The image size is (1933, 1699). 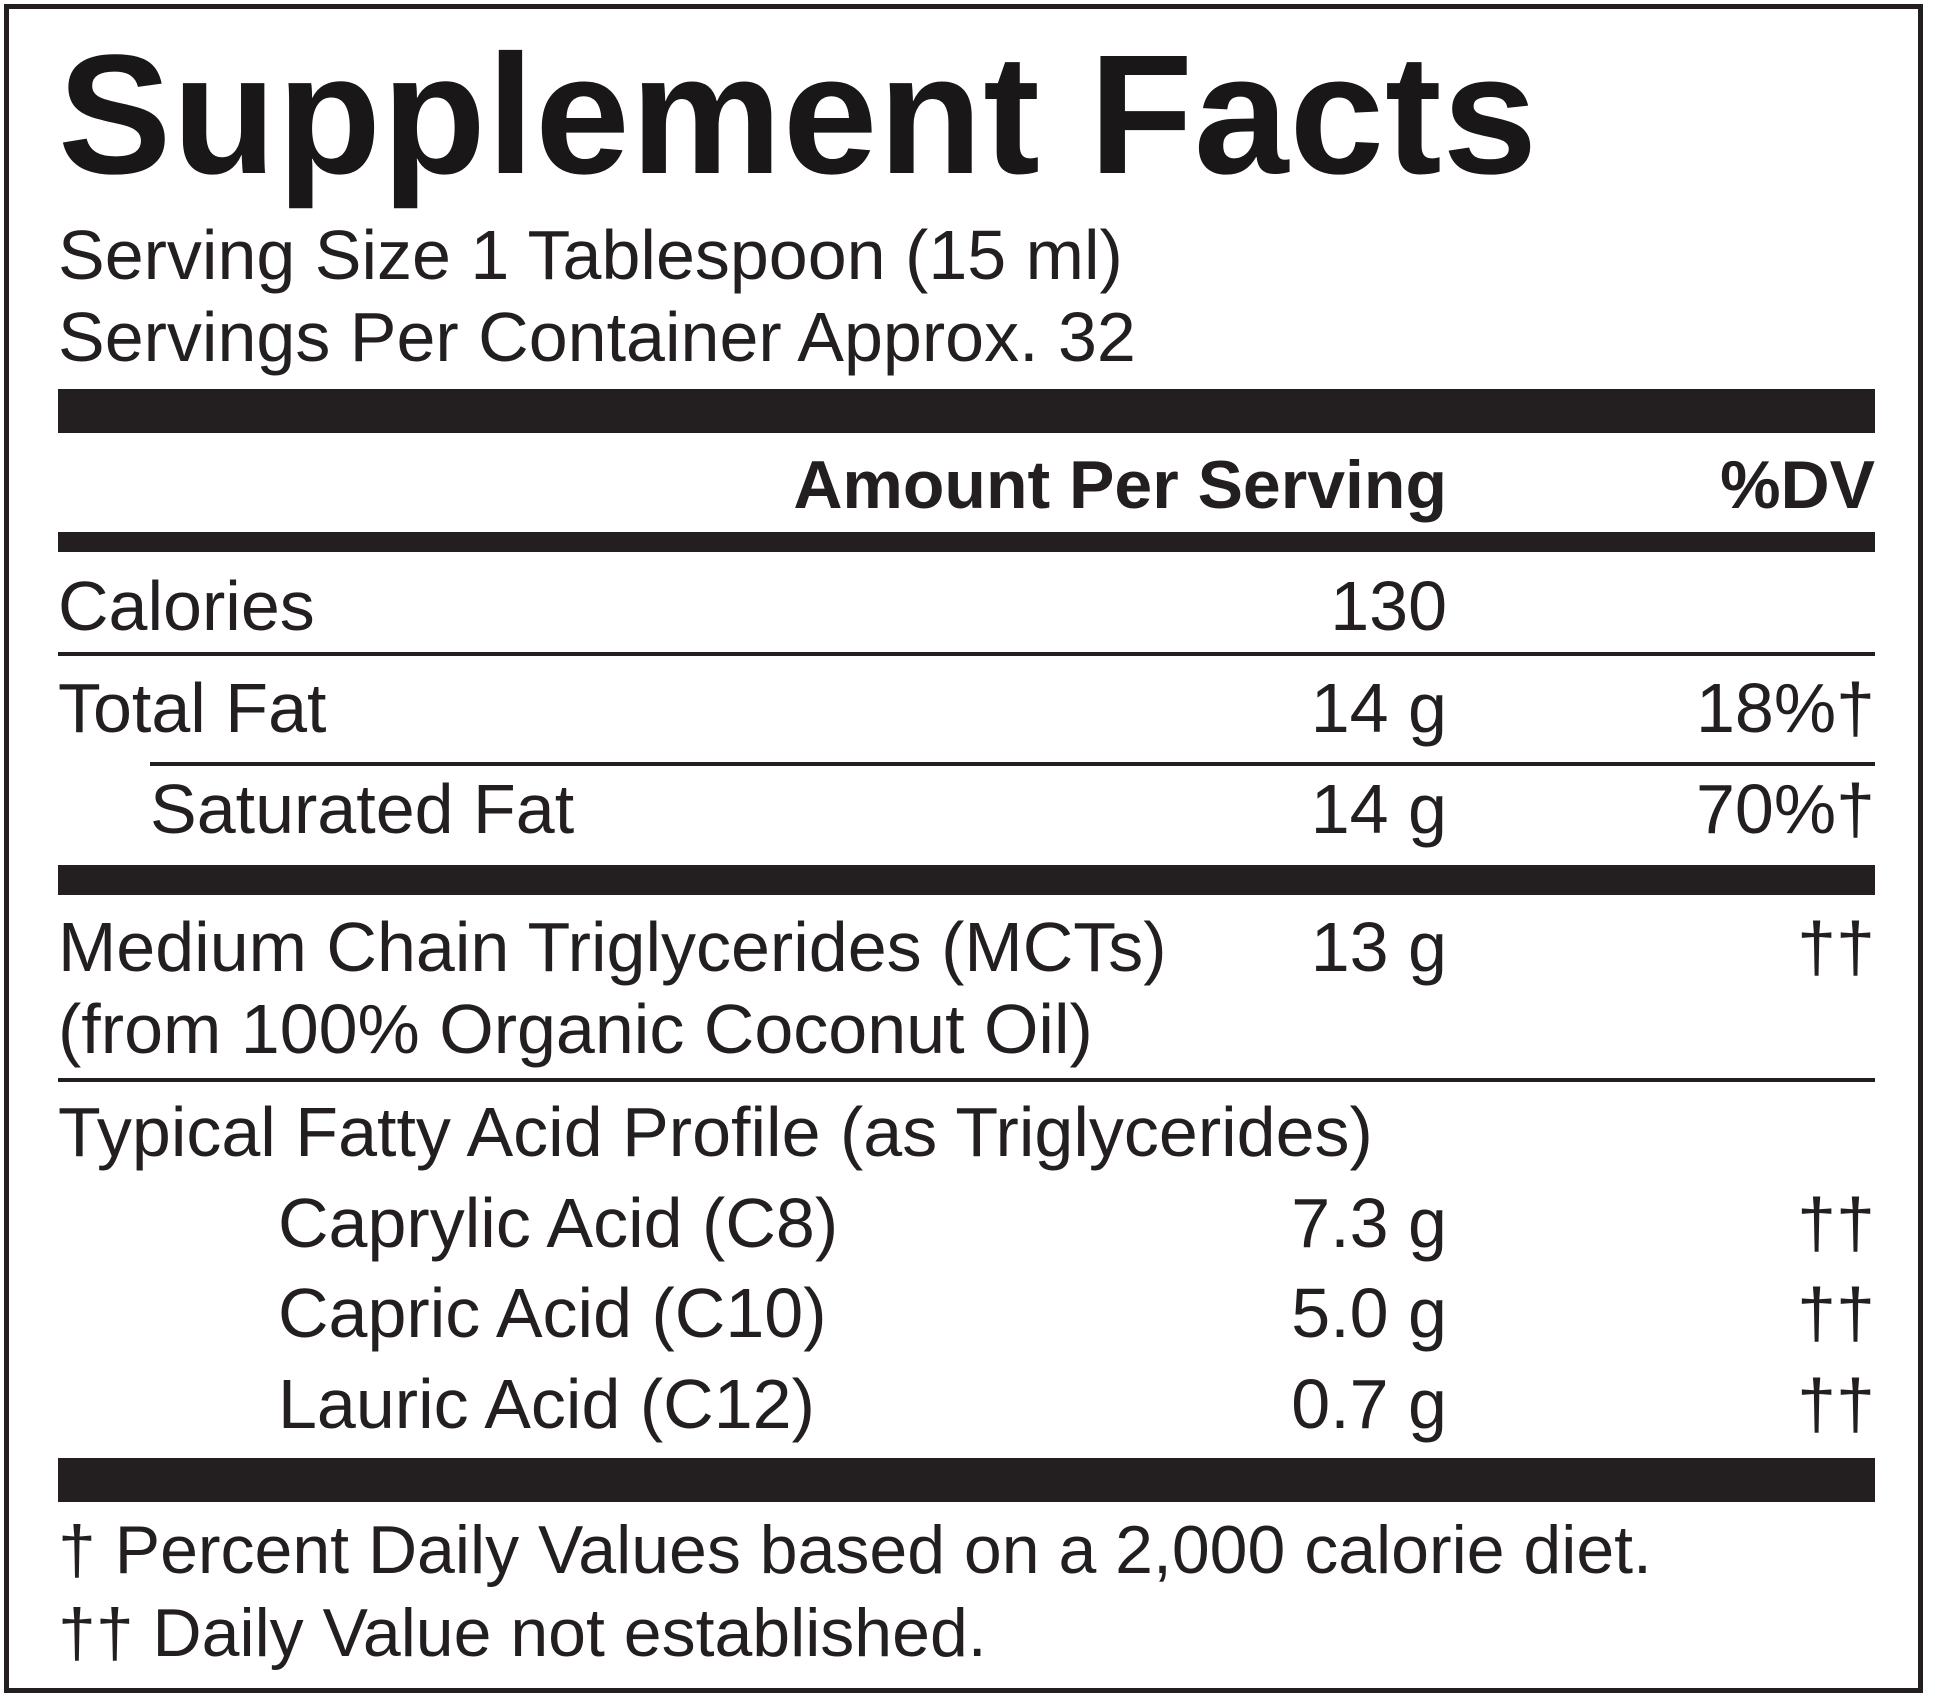 What do you see at coordinates (1388, 606) in the screenshot?
I see `calories-amount: 130` at bounding box center [1388, 606].